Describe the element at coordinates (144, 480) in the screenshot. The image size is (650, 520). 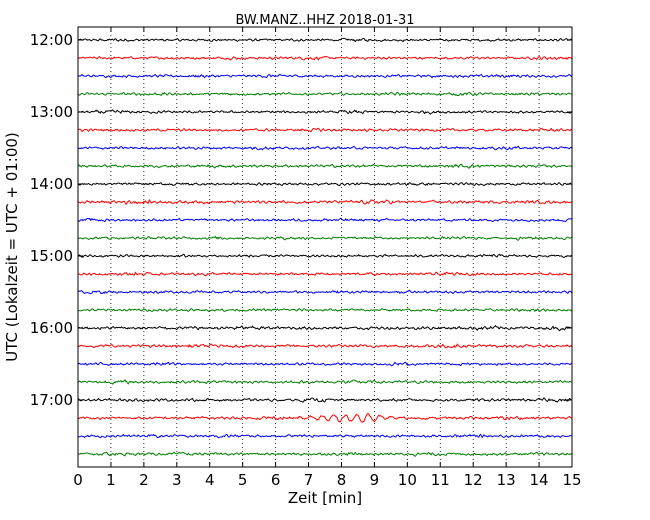
I see `x-tick-label-2: 2` at that location.